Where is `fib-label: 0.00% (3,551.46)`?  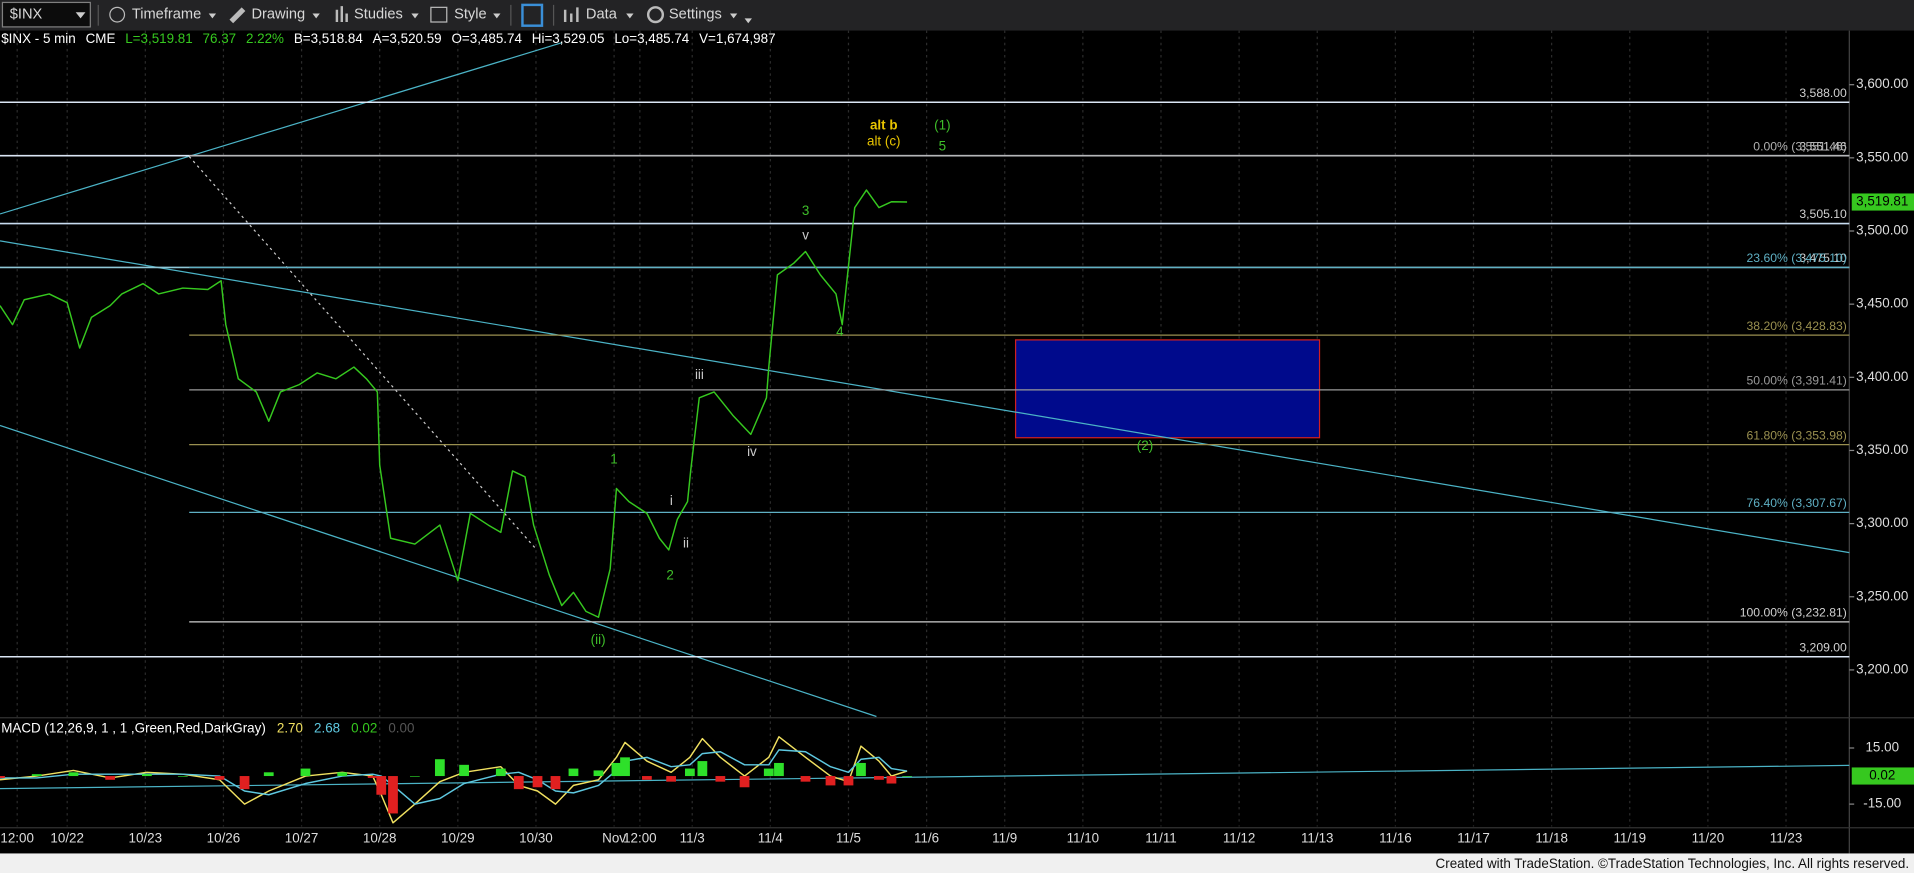 fib-label: 0.00% (3,551.46) is located at coordinates (1800, 146).